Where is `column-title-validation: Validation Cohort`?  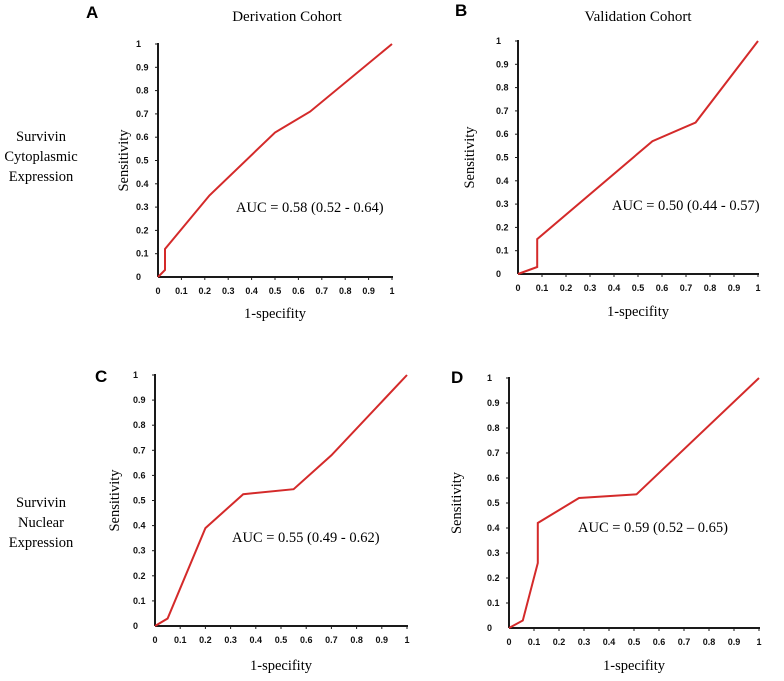 column-title-validation: Validation Cohort is located at coordinates (638, 17).